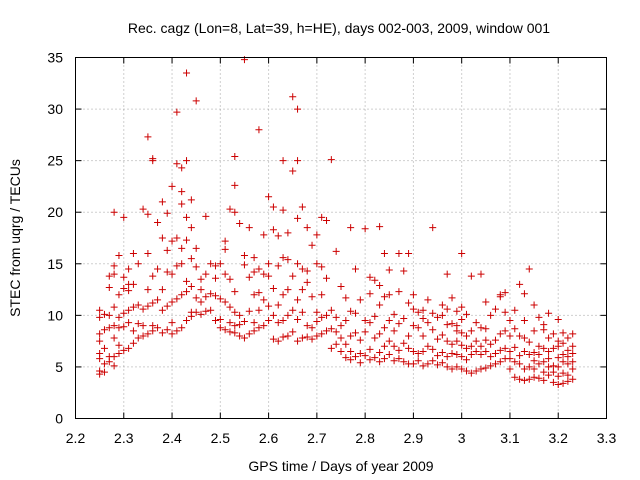 The width and height of the screenshot is (640, 480). What do you see at coordinates (269, 438) in the screenshot?
I see `x-tick-label: 2.6` at bounding box center [269, 438].